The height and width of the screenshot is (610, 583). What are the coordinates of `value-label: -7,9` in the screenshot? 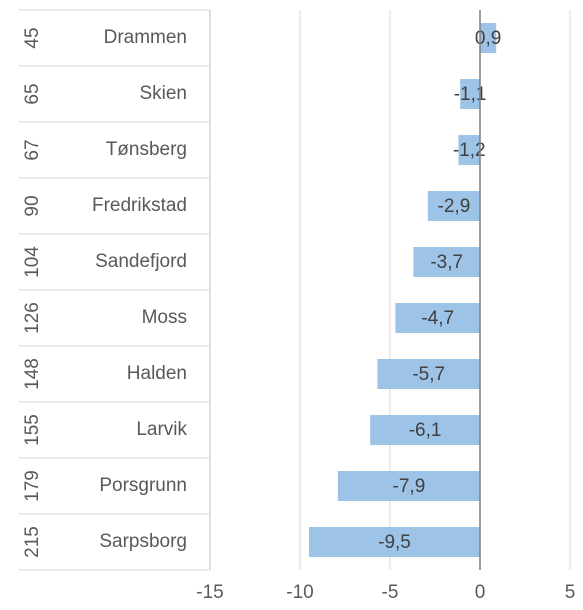 It's located at (409, 486).